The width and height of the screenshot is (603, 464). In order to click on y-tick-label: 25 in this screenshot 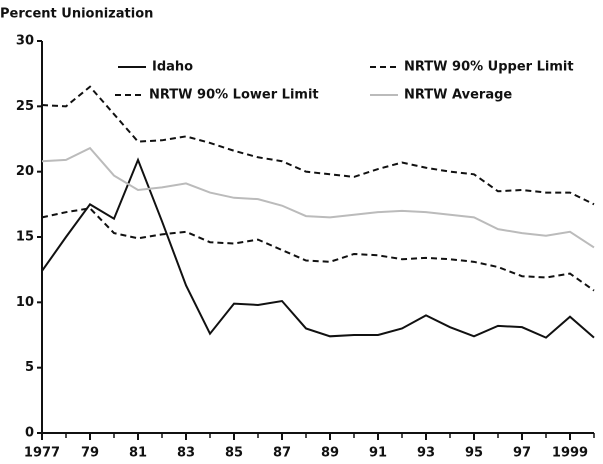, I will do `click(25, 106)`.